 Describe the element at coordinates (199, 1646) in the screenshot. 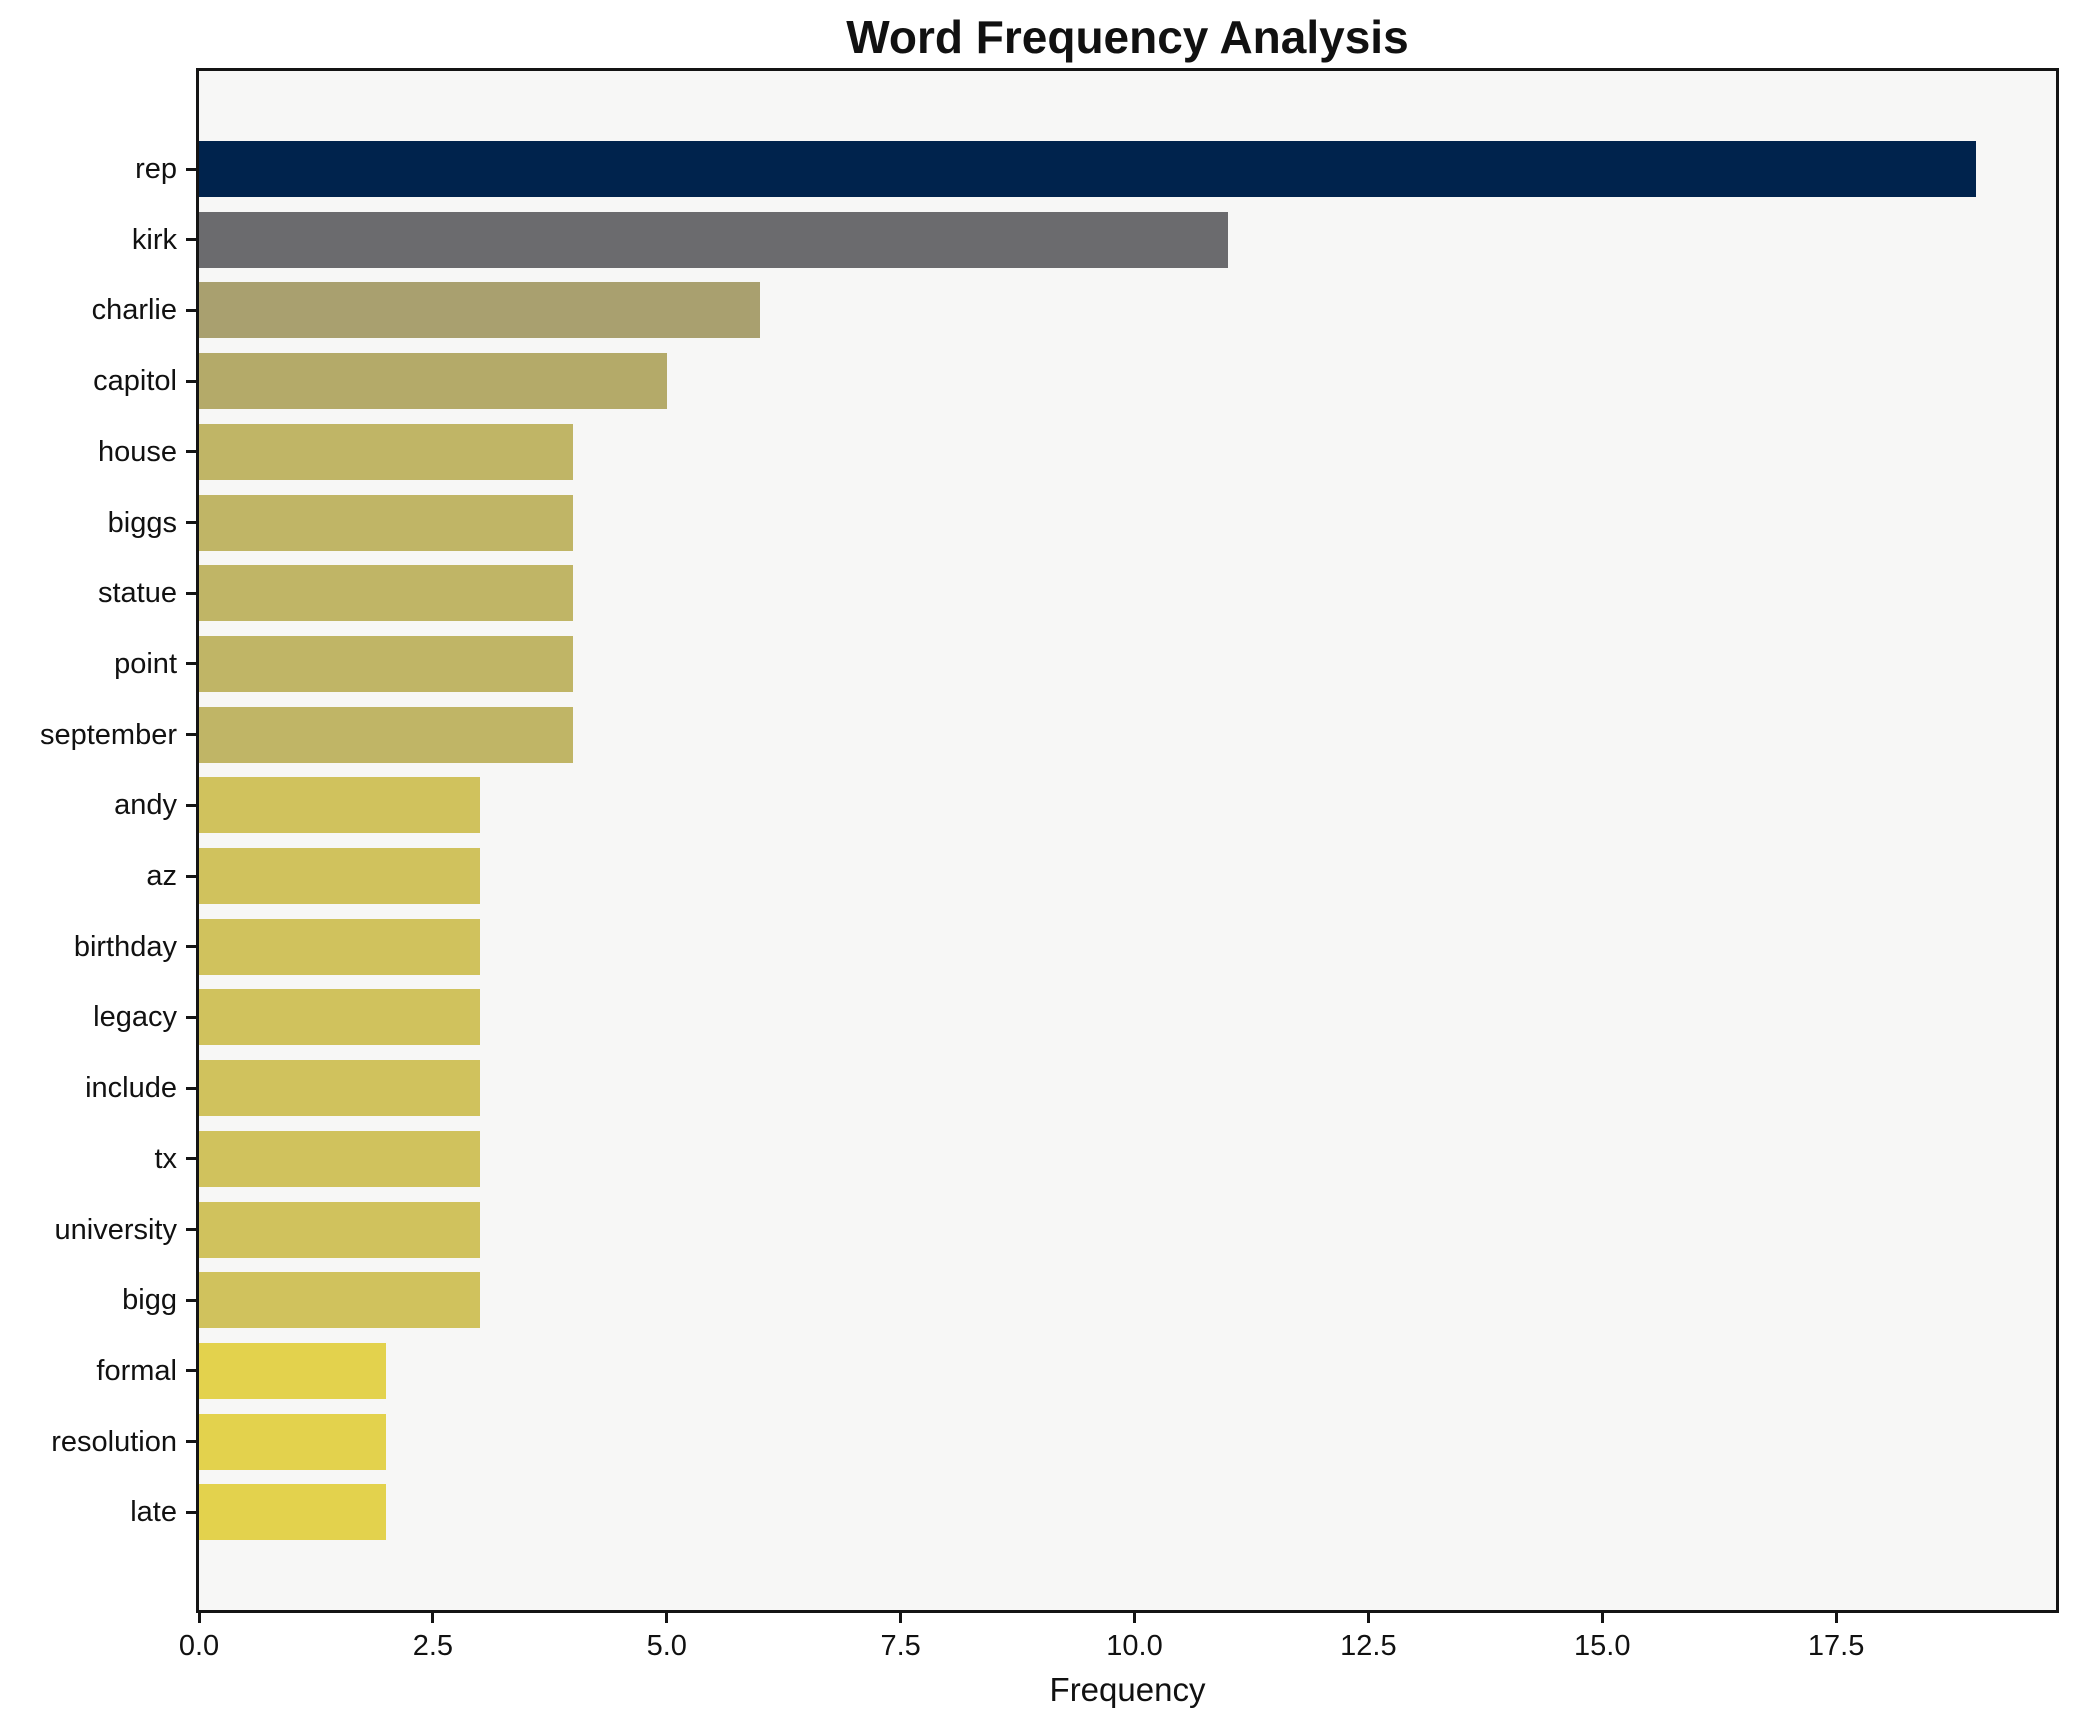

I see `x-tick-label: 0.0` at that location.